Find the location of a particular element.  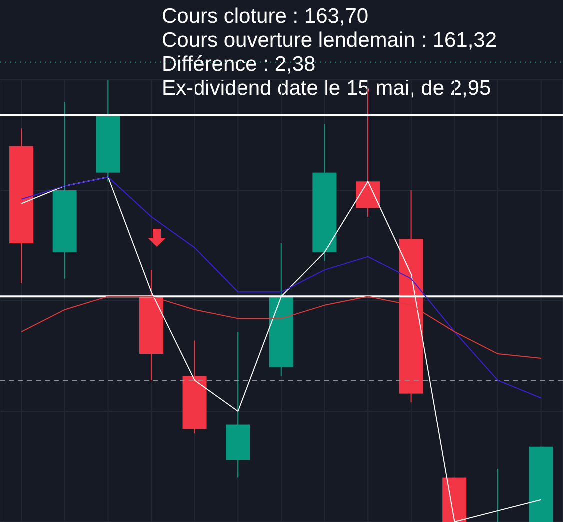

text: Différence : 2,38 is located at coordinates (239, 65).